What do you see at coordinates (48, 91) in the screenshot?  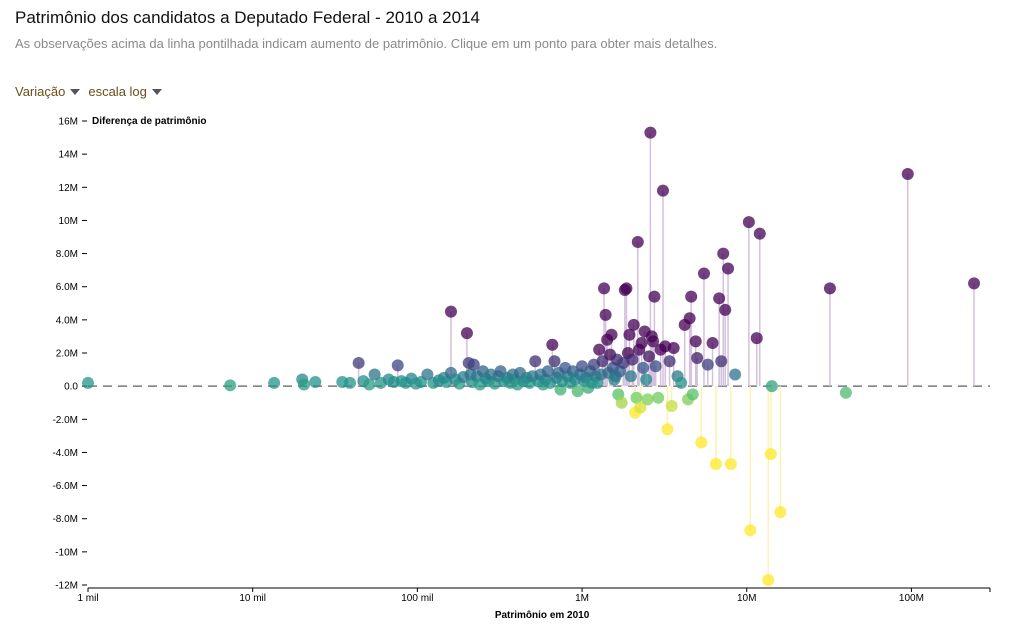 I see `mode-dropdown: Variação` at bounding box center [48, 91].